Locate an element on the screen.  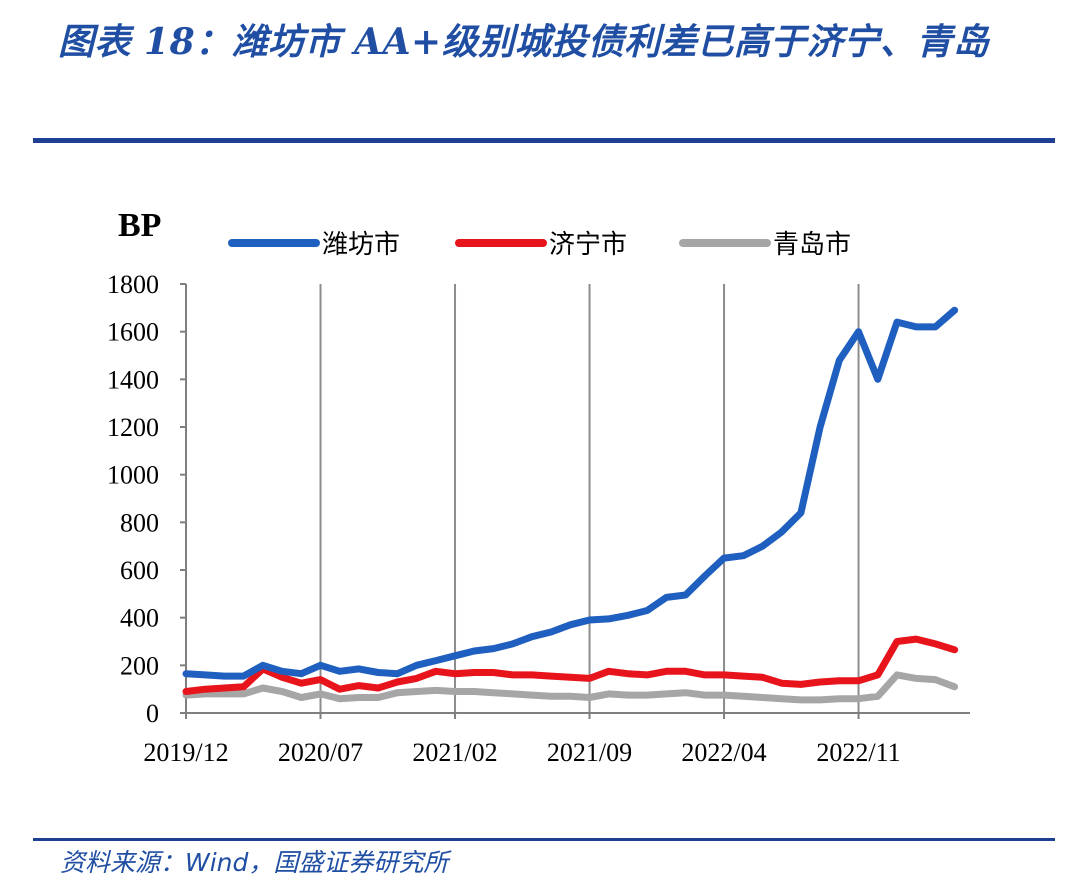
footer-divider is located at coordinates (544, 839).